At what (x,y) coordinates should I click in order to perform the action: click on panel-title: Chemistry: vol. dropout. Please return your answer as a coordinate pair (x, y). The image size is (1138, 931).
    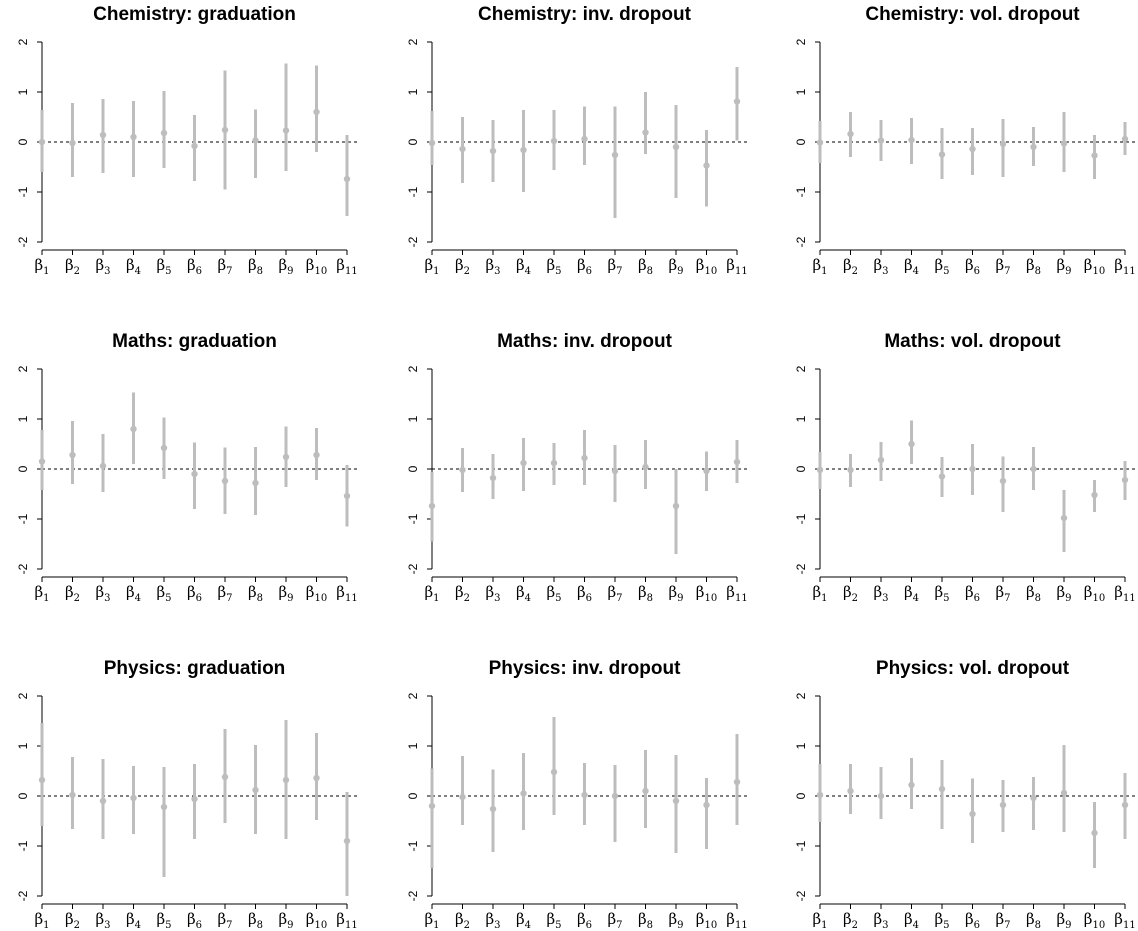
    Looking at the image, I should click on (972, 14).